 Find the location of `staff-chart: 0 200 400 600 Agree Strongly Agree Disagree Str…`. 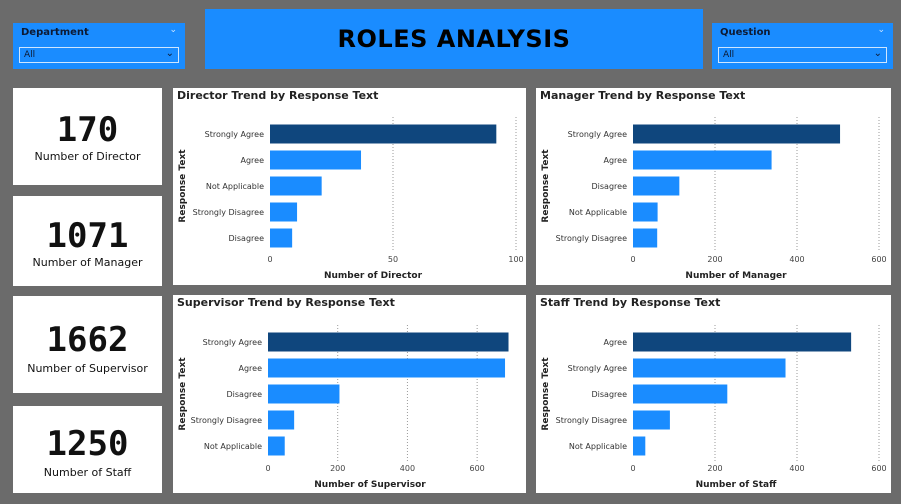

staff-chart: 0 200 400 600 Agree Strongly Agree Disagree Str… is located at coordinates (714, 407).